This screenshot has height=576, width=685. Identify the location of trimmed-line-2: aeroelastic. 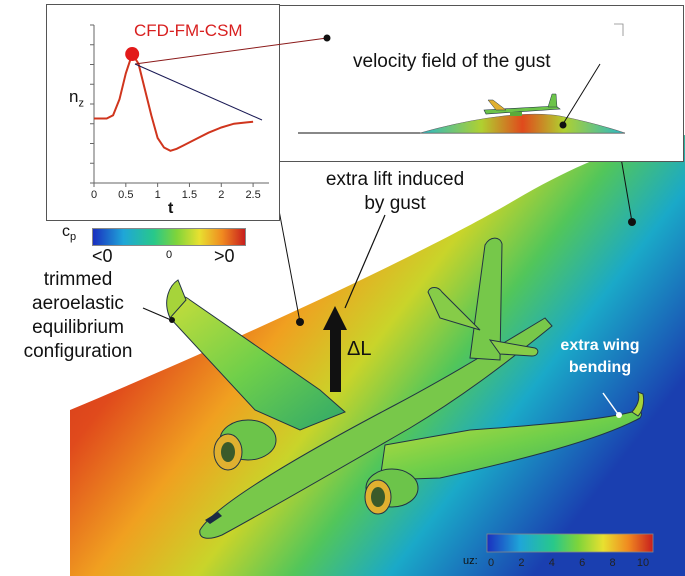
(78, 303).